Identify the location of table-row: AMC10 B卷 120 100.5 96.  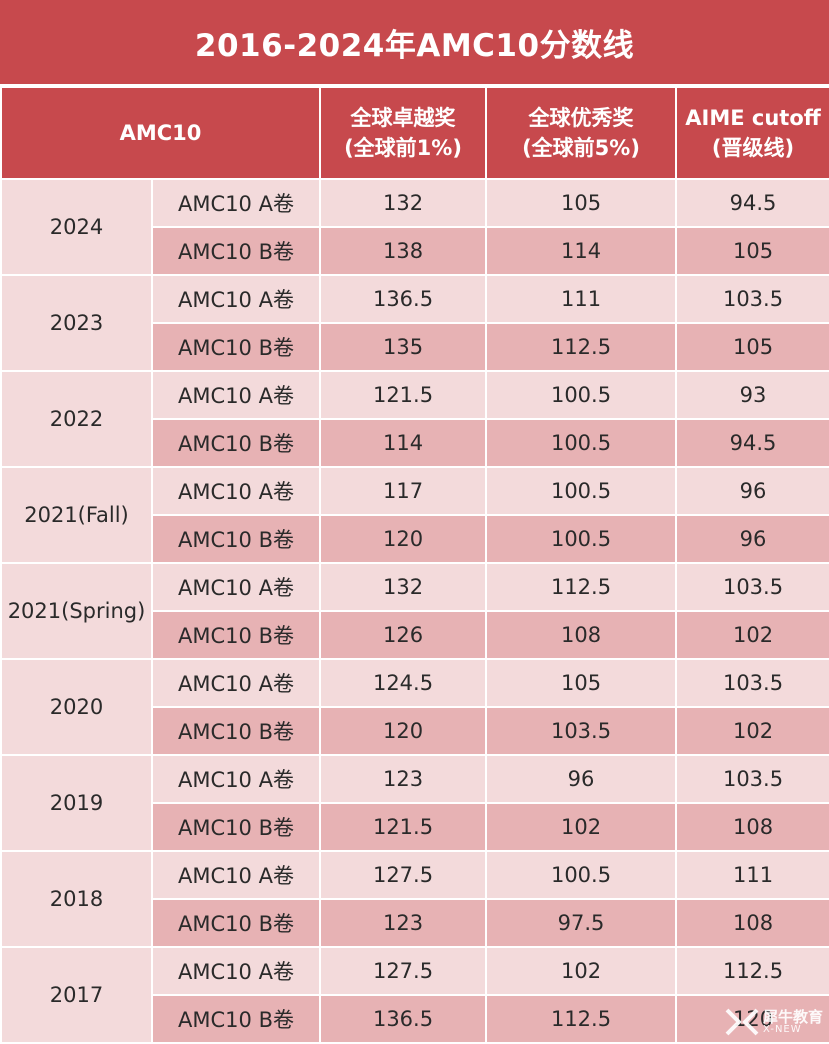
(415, 539).